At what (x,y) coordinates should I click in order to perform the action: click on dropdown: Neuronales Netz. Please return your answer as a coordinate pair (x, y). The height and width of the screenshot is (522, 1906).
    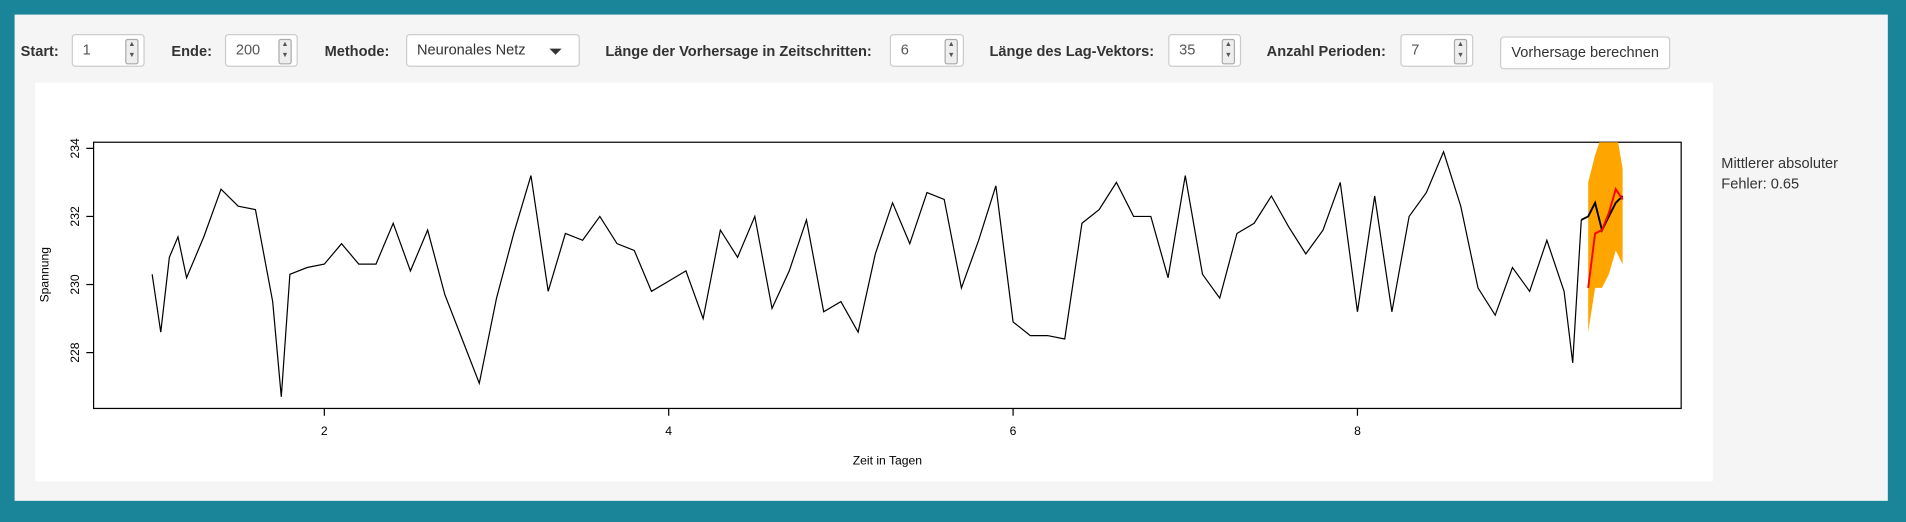
    Looking at the image, I should click on (493, 50).